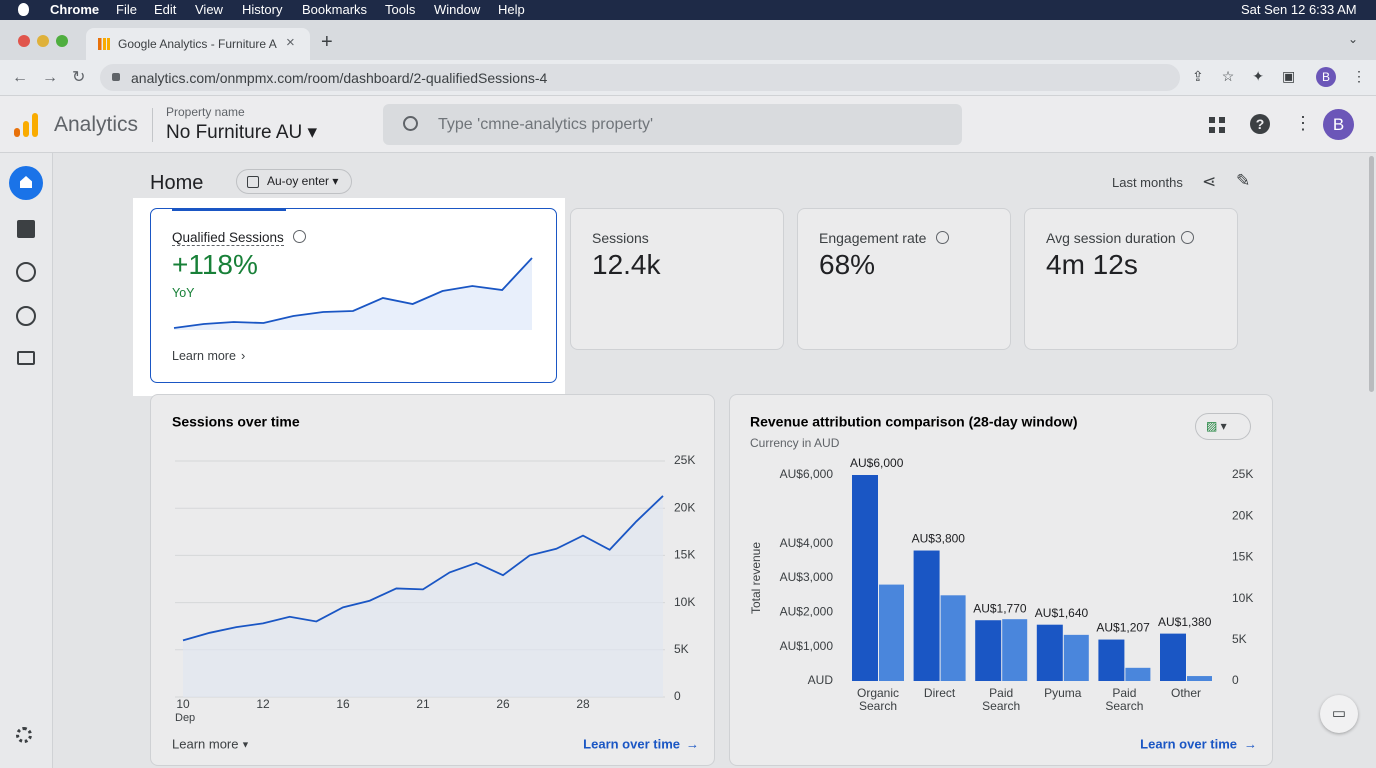 Image resolution: width=1376 pixels, height=768 pixels. What do you see at coordinates (290, 42) in the screenshot?
I see `tab-close: ×` at bounding box center [290, 42].